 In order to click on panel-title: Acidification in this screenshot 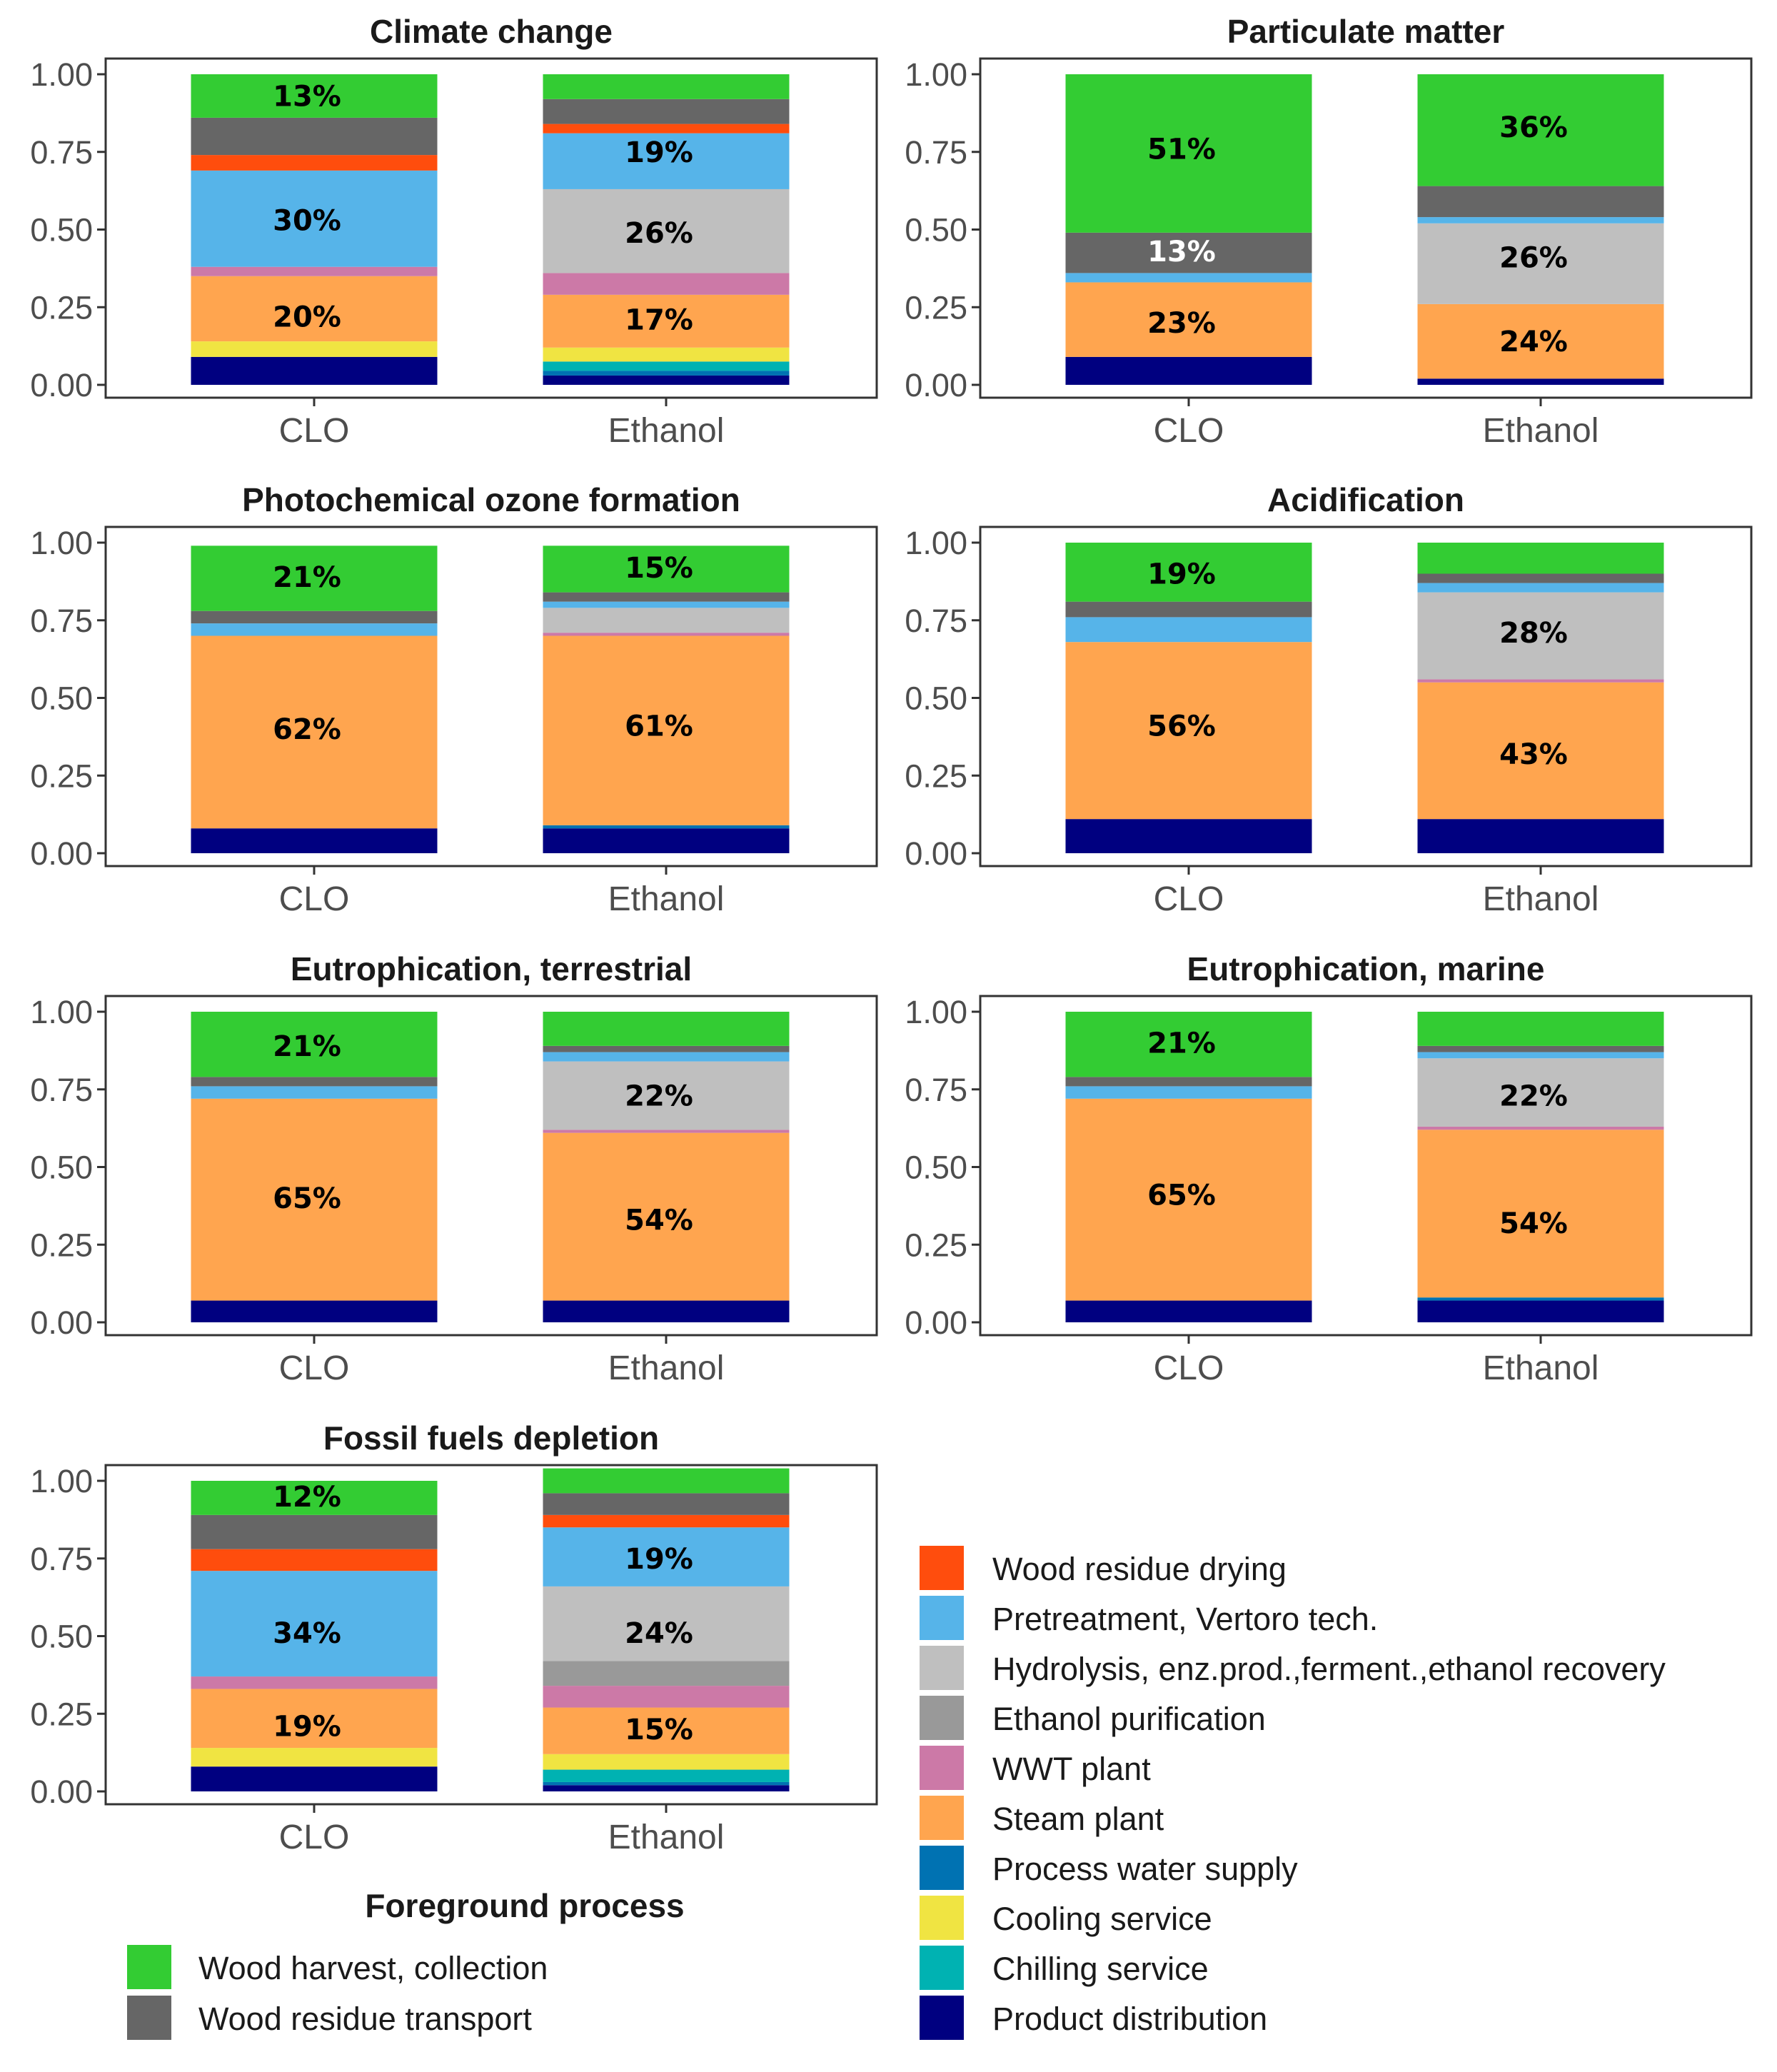, I will do `click(1366, 499)`.